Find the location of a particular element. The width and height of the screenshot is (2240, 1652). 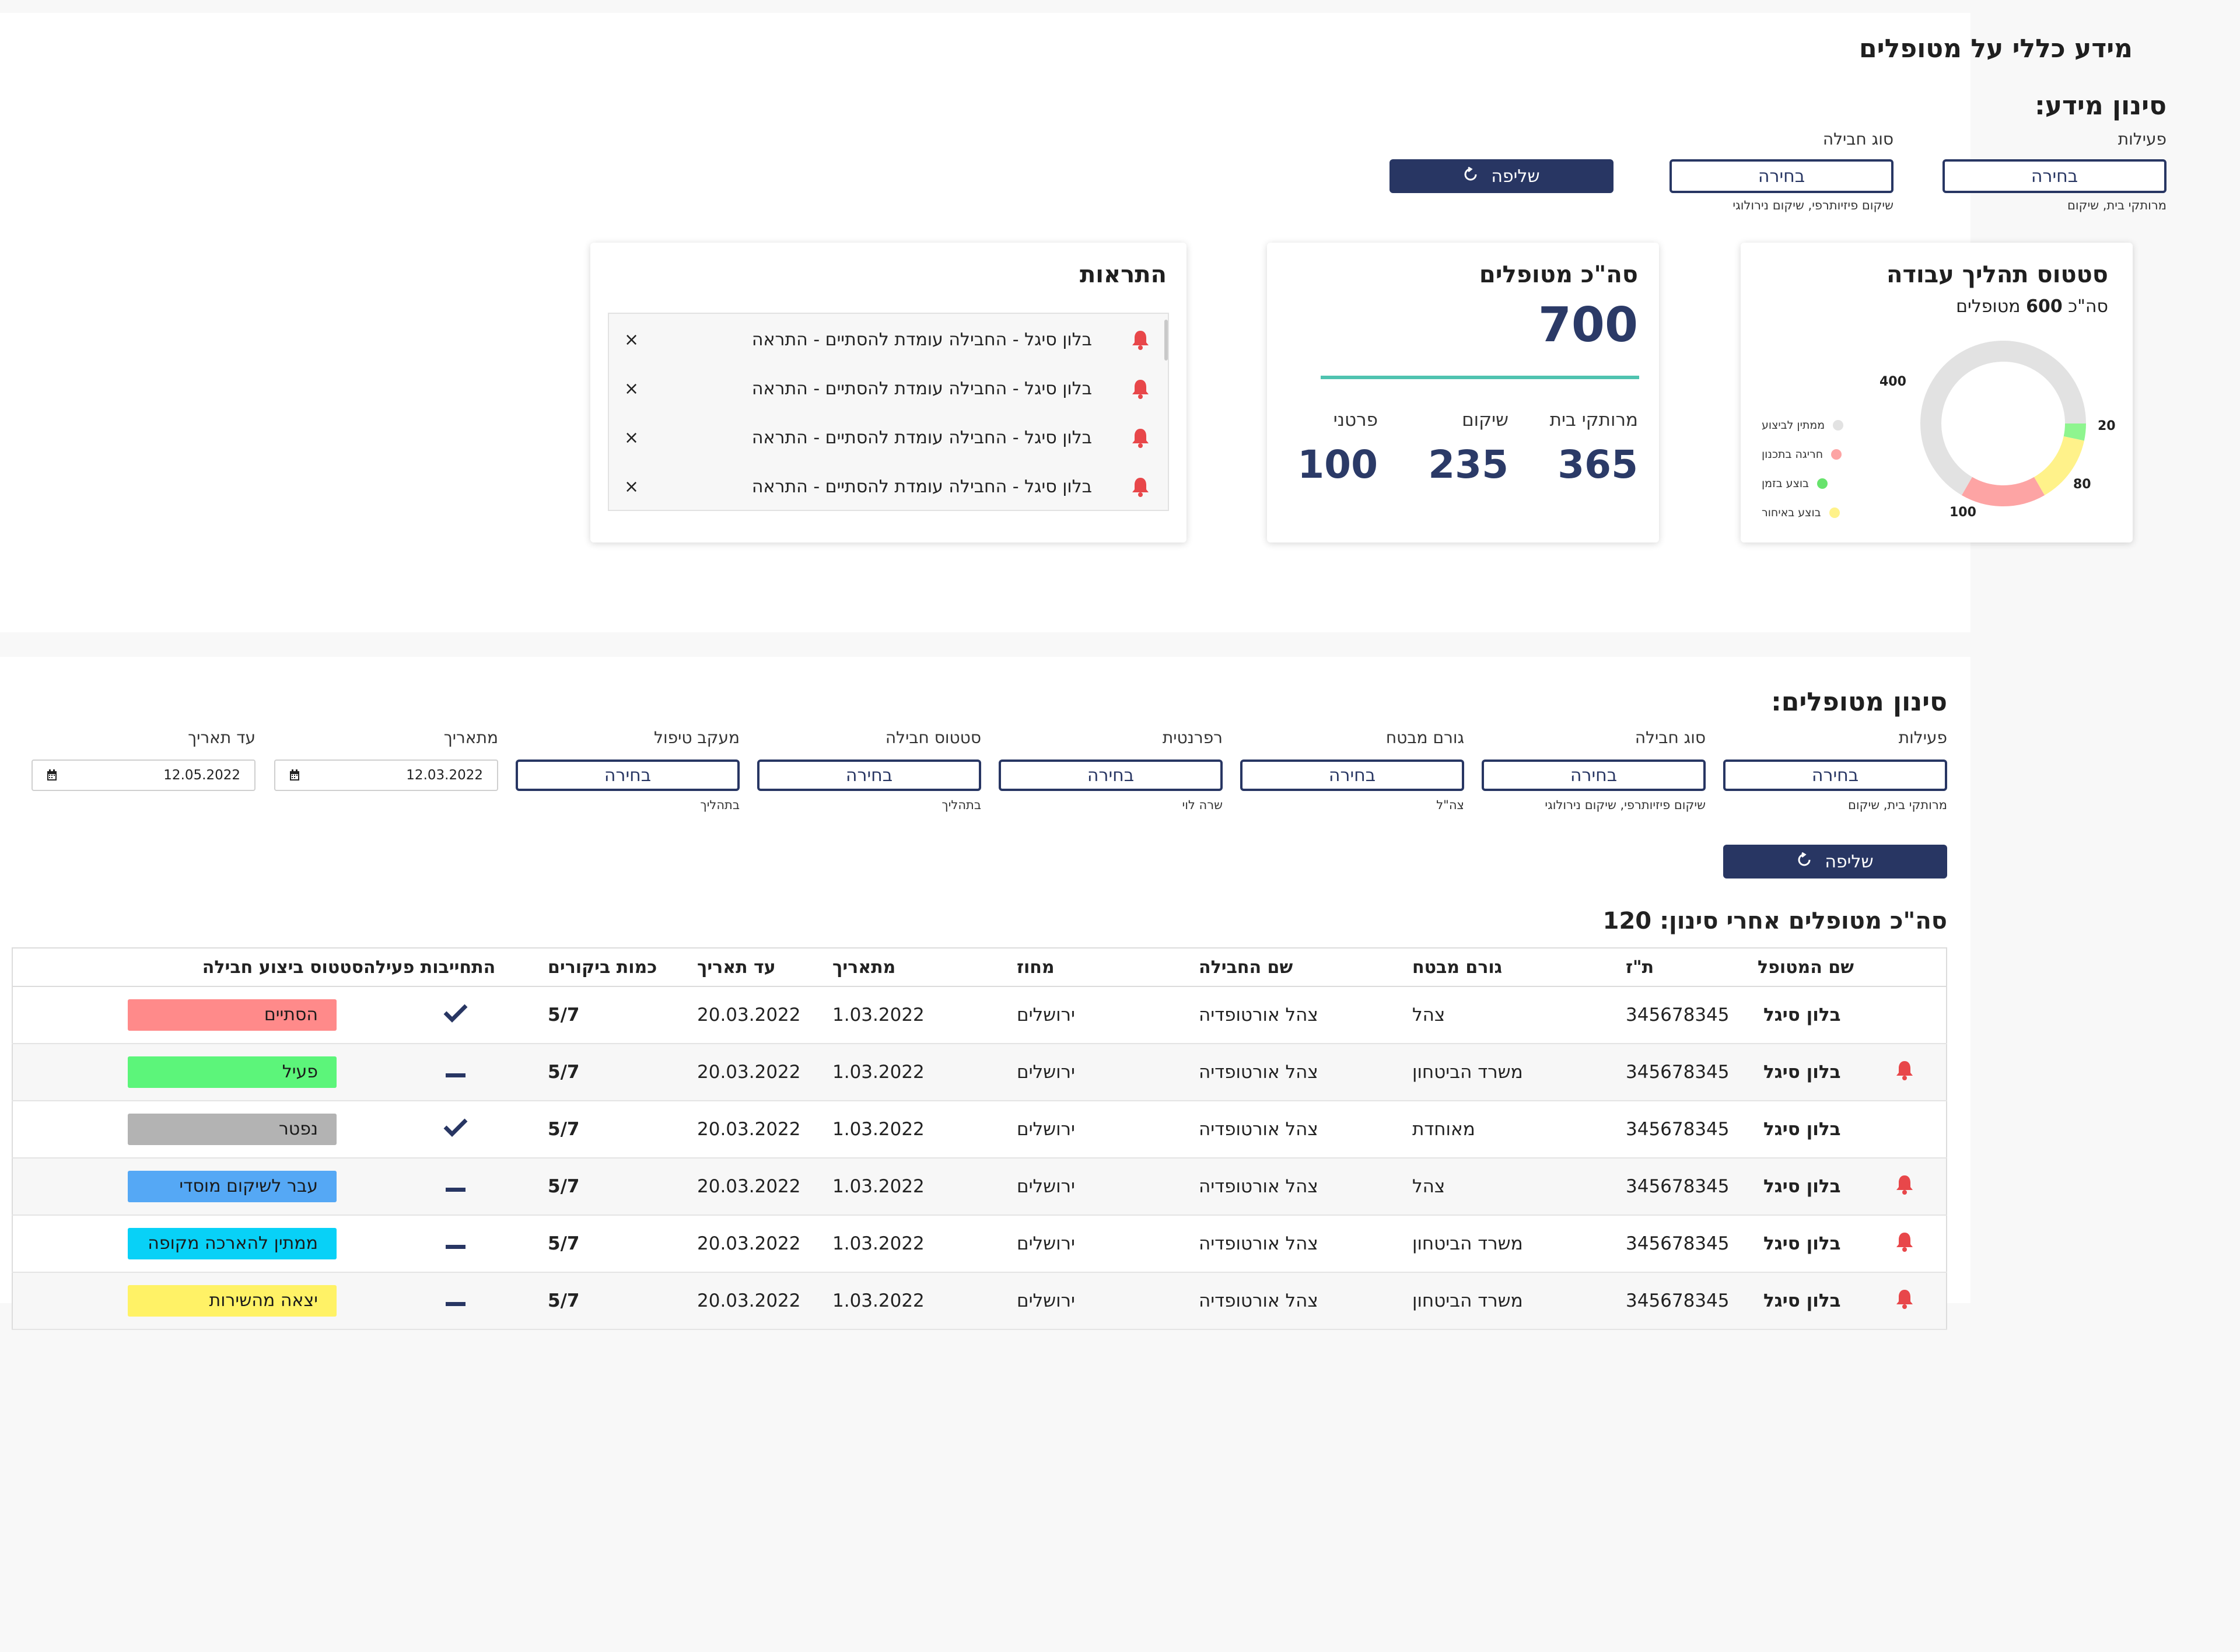

patients-filter-package-type-value: שיקום פיזיותרפי, שיקום נירולוגי is located at coordinates (1625, 805).